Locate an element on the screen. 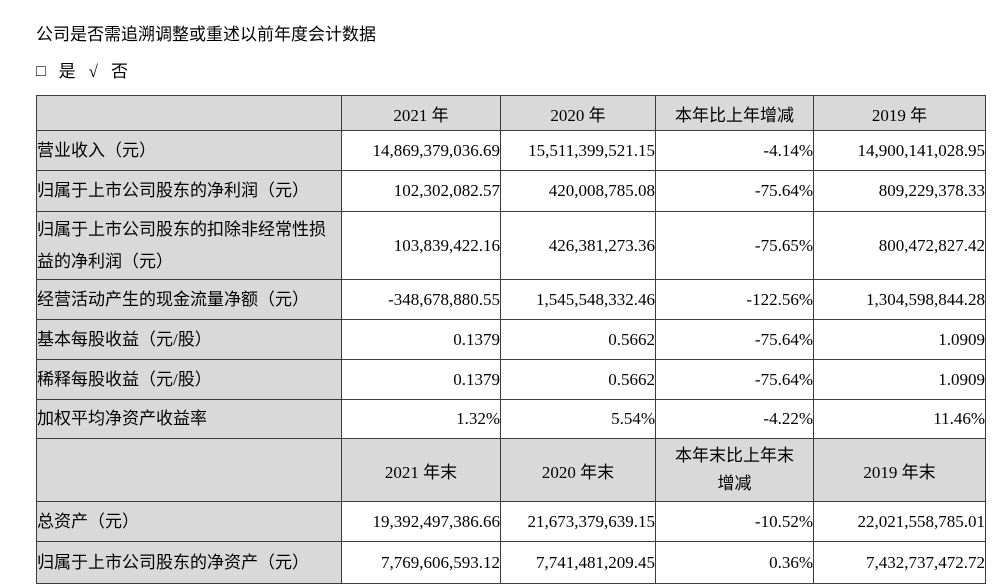 The width and height of the screenshot is (1000, 585). cell-2021: 103,839,422.16 is located at coordinates (421, 245).